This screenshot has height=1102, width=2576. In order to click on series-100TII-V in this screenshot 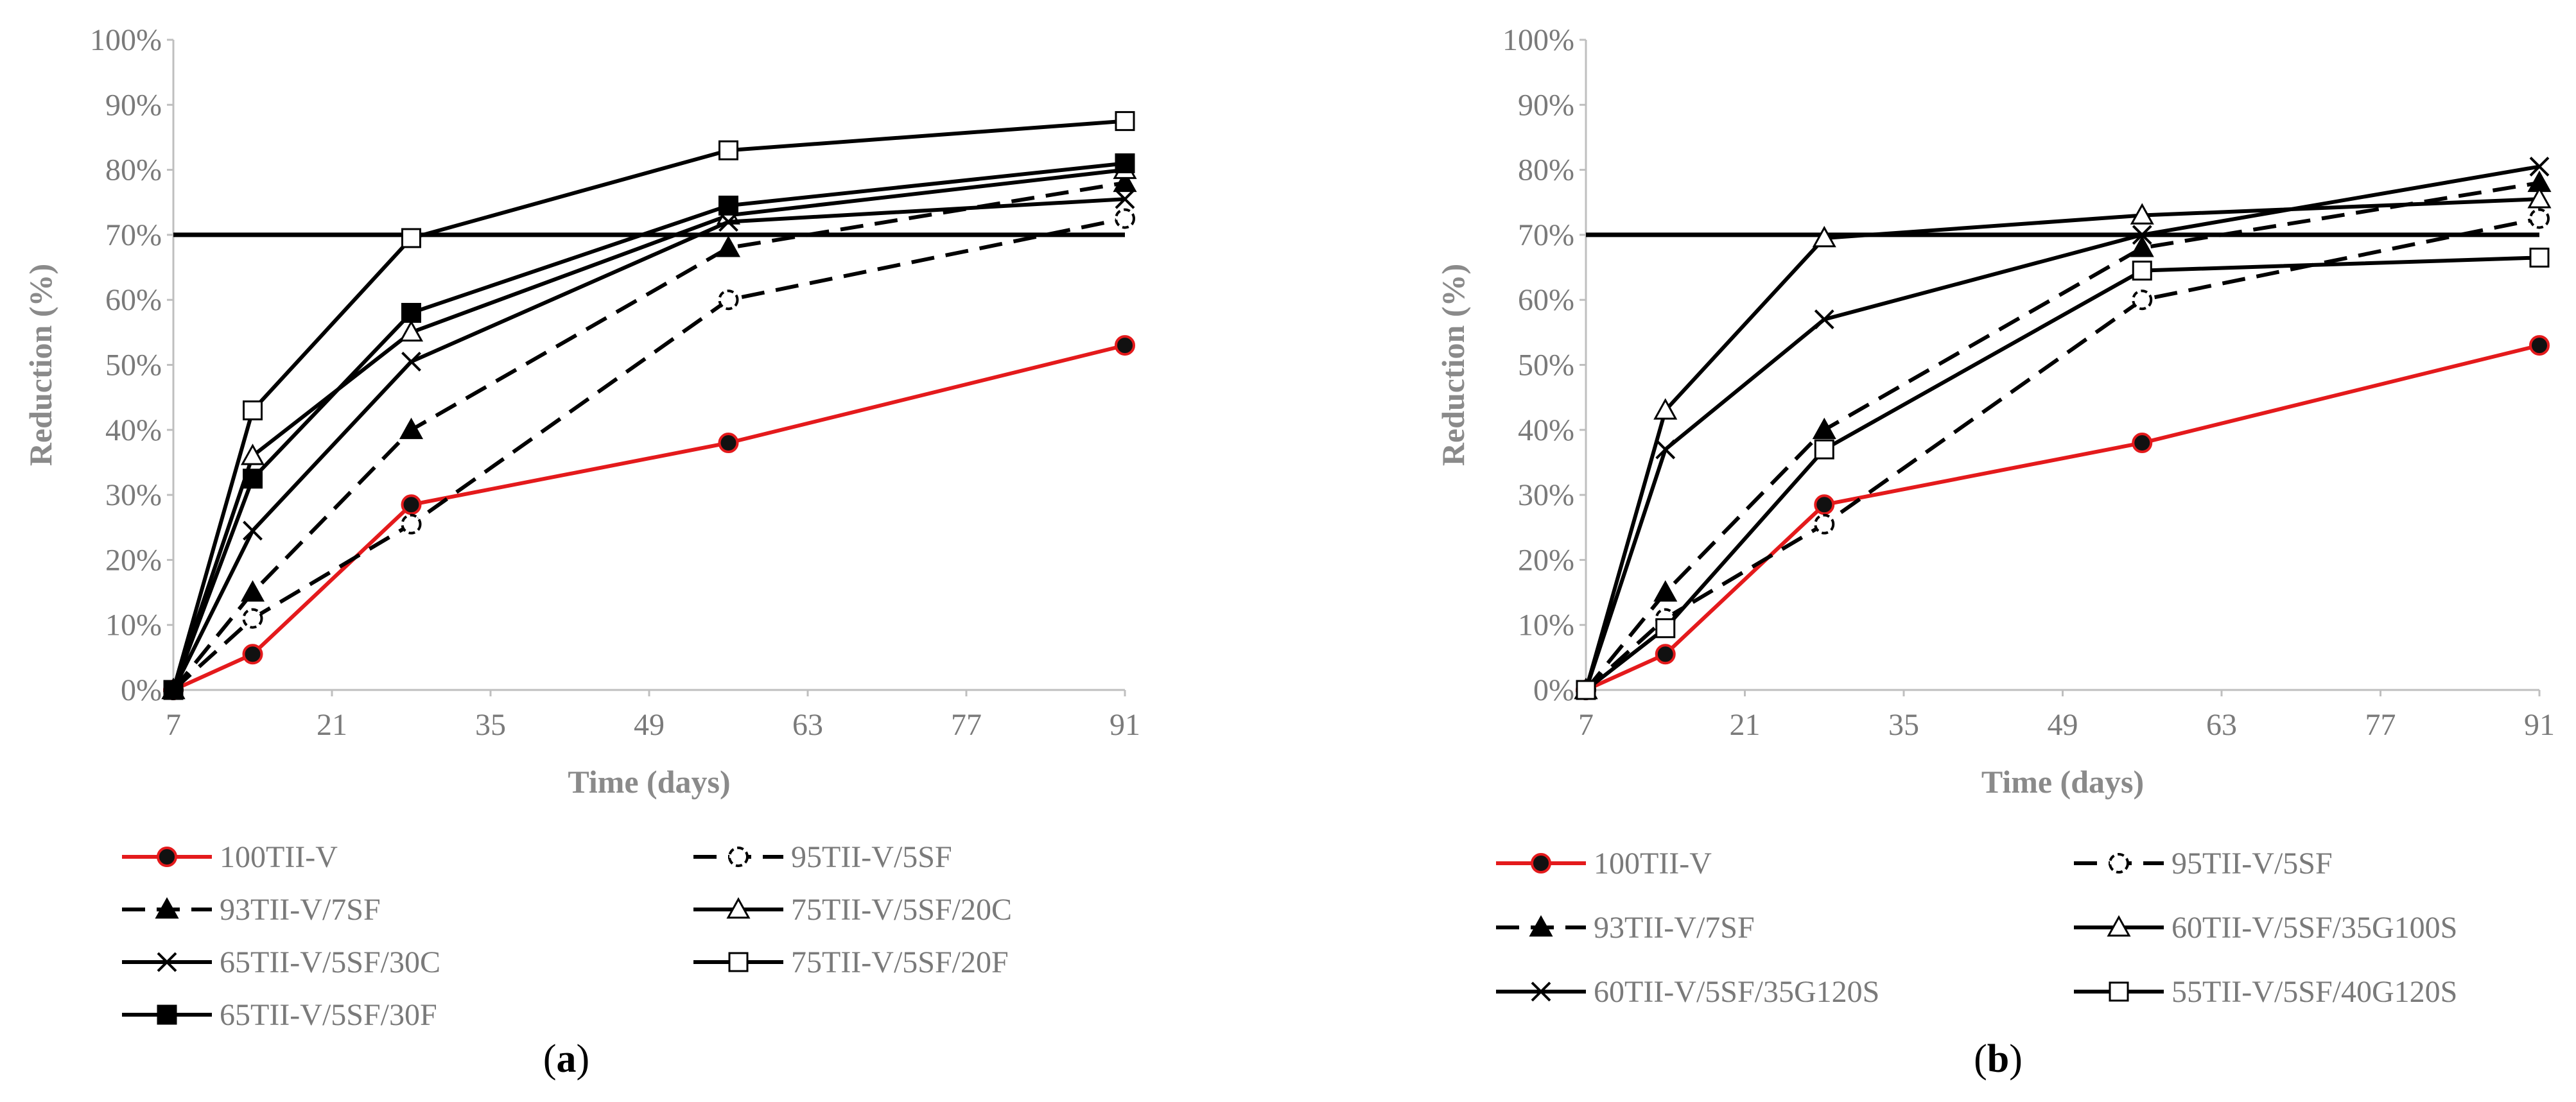, I will do `click(649, 517)`.